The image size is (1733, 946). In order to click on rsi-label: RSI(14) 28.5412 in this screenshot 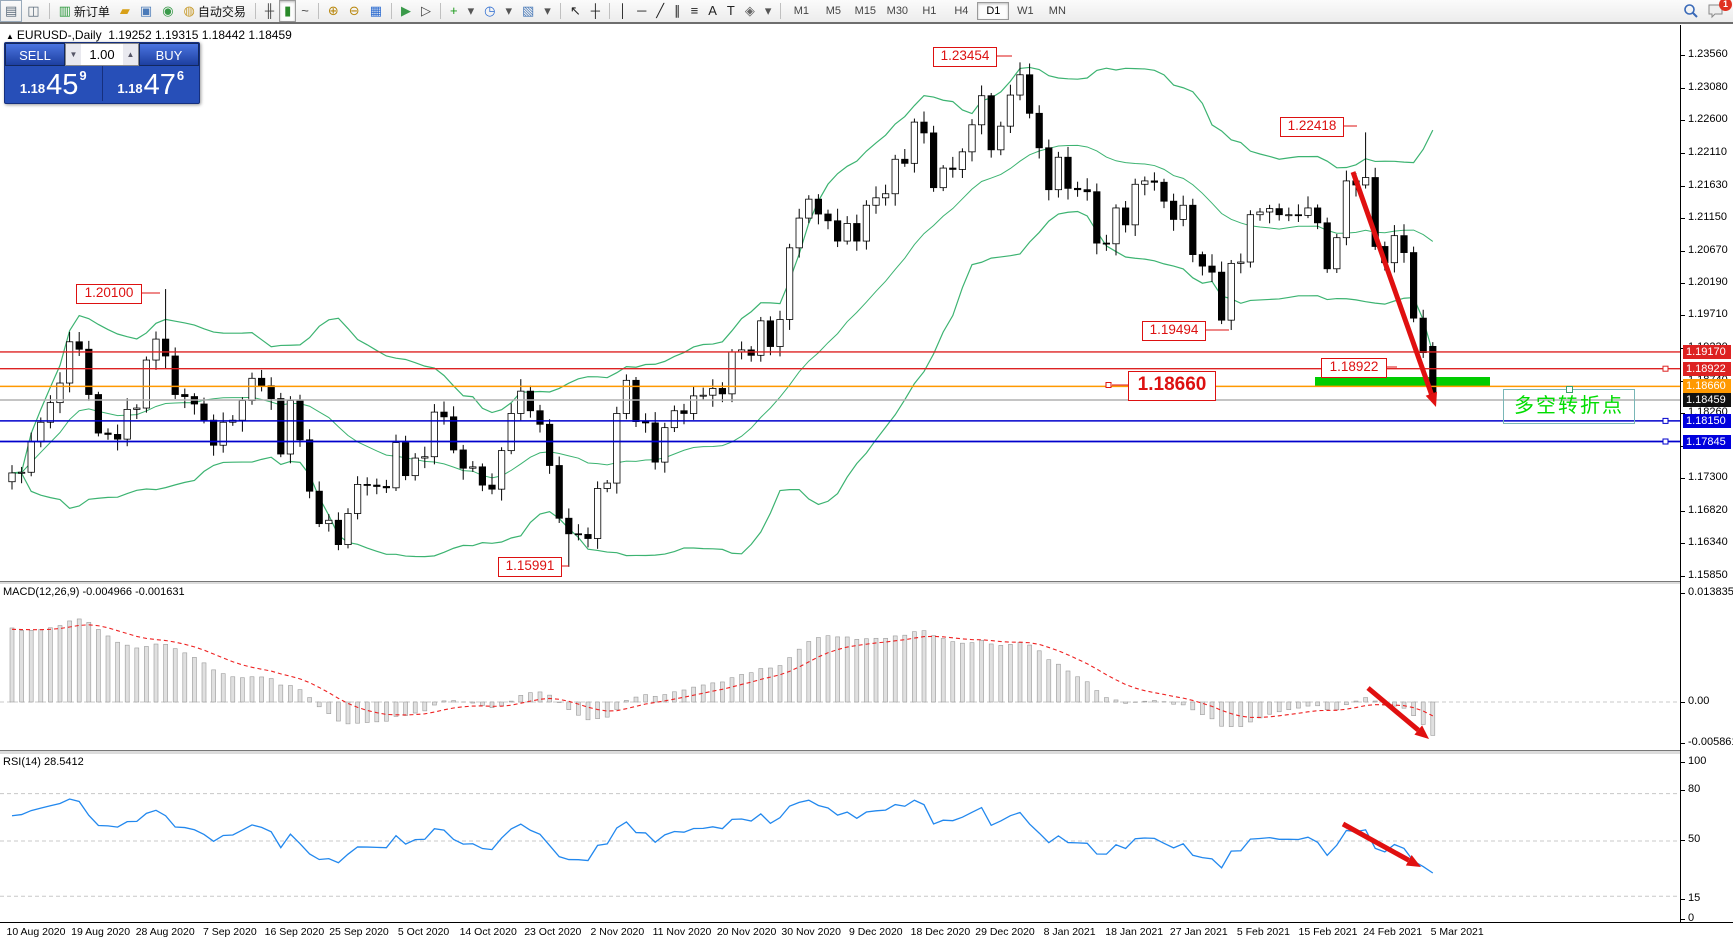, I will do `click(43, 762)`.